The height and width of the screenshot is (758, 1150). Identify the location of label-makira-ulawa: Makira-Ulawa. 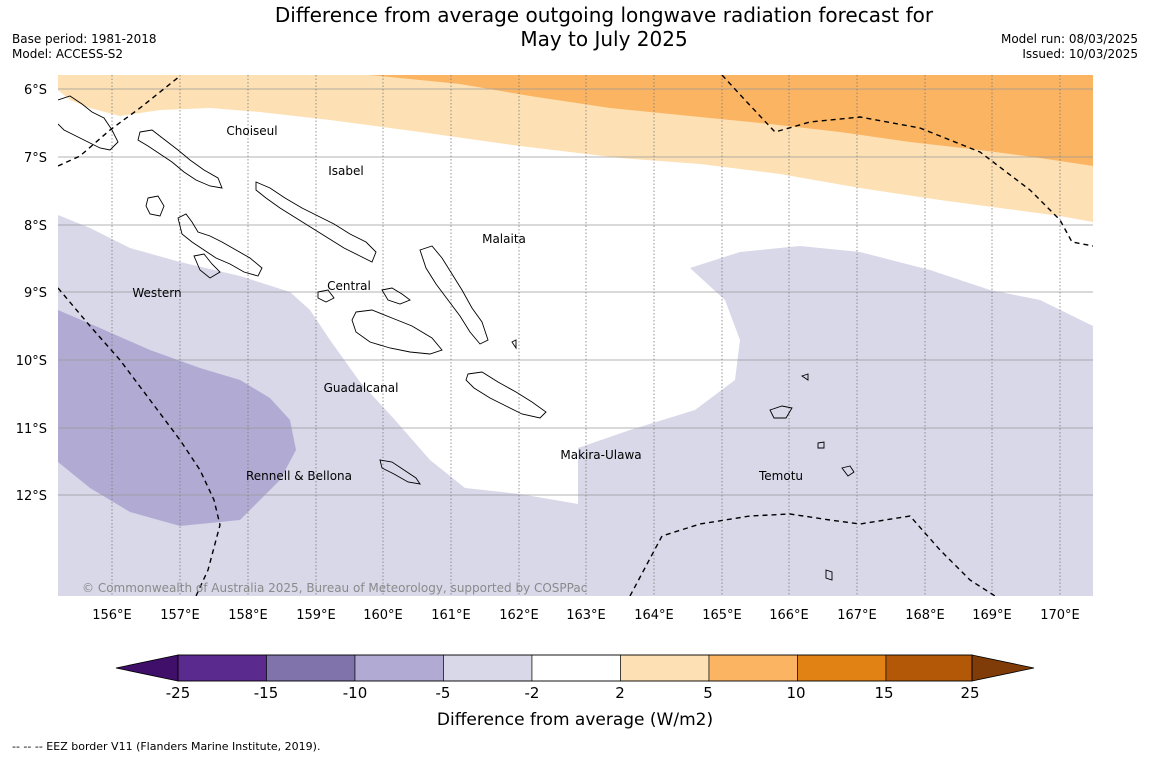
(600, 455).